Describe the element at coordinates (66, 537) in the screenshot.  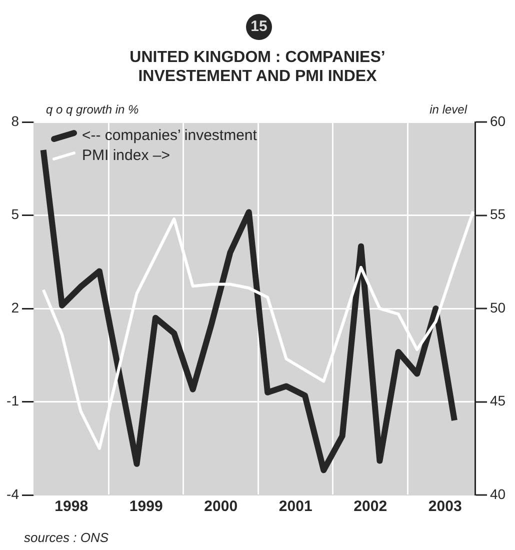
I see `source-note: sources : ONS` at that location.